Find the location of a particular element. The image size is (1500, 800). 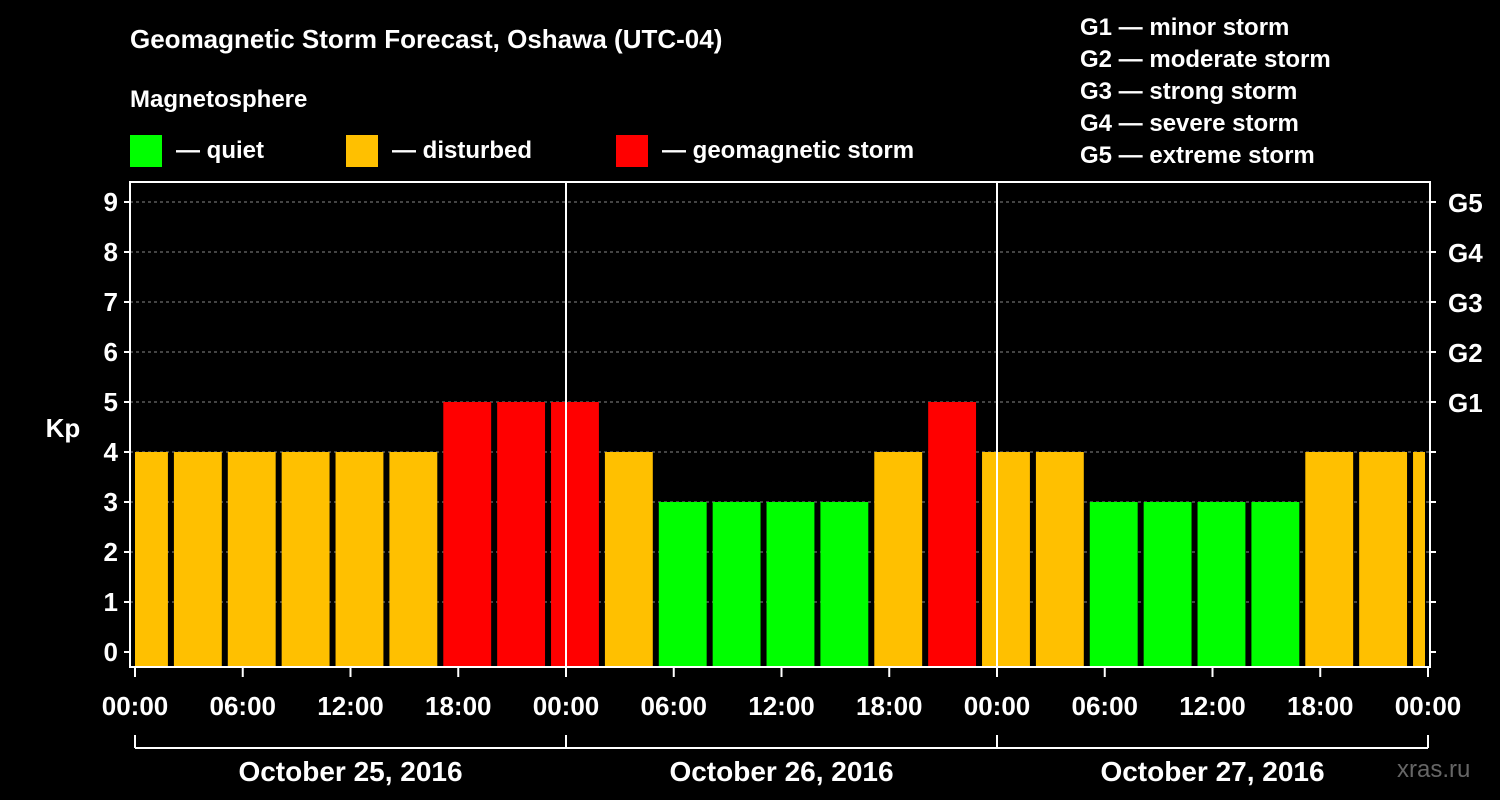

legend-item-storm: — geomagnetic storm is located at coordinates (765, 151).